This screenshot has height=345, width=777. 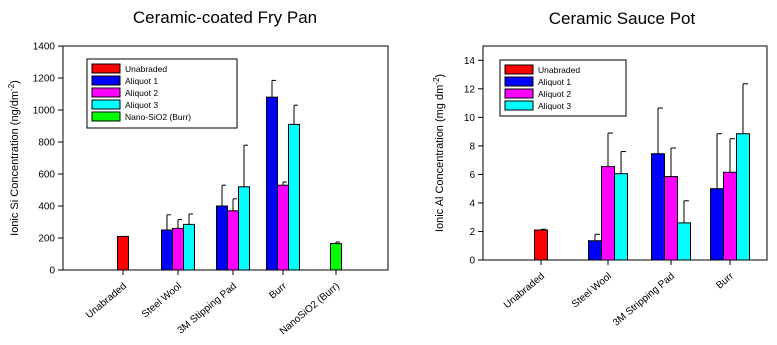 I want to click on chart2-xtick-label: Steel Wool, so click(x=592, y=290).